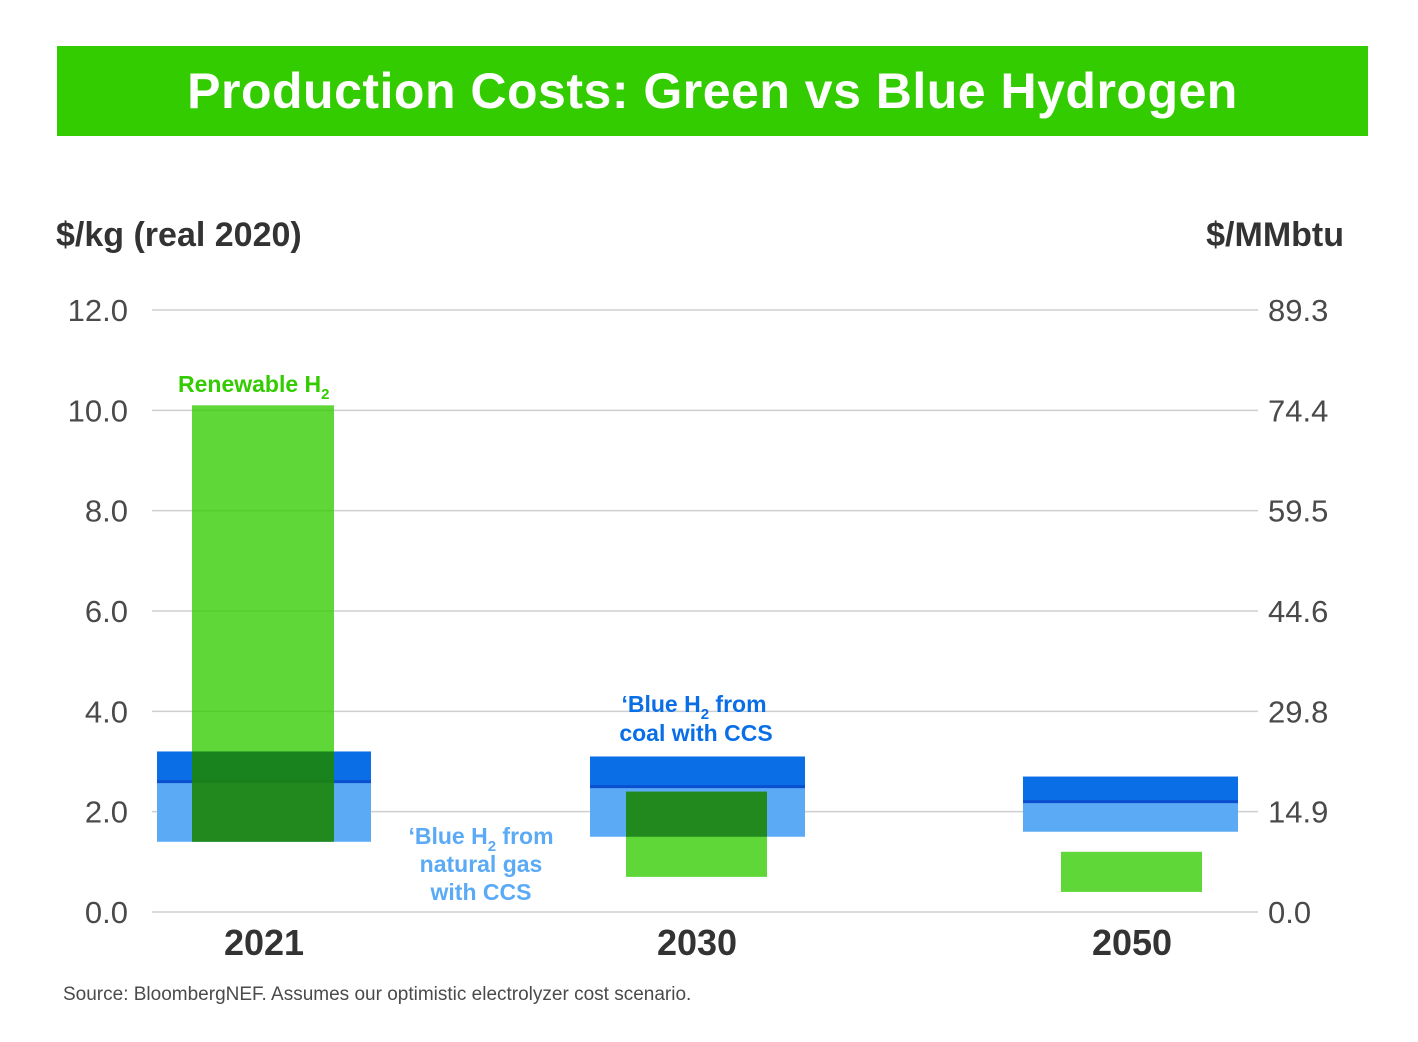  I want to click on coal-series-label-line2: coal with CCS, so click(695, 733).